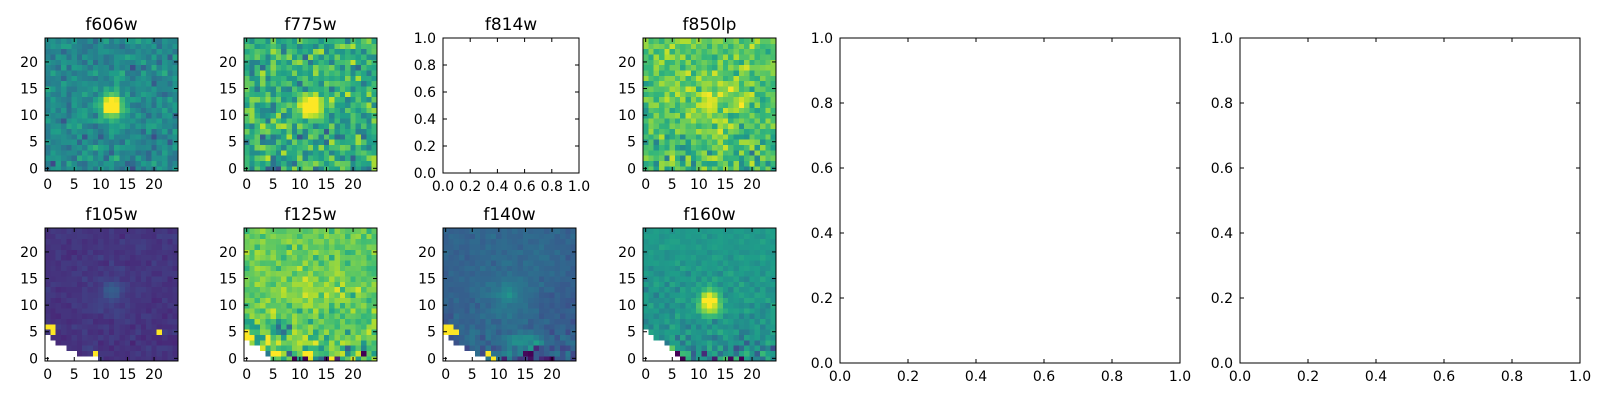  I want to click on heatmap-cells, so click(510, 295).